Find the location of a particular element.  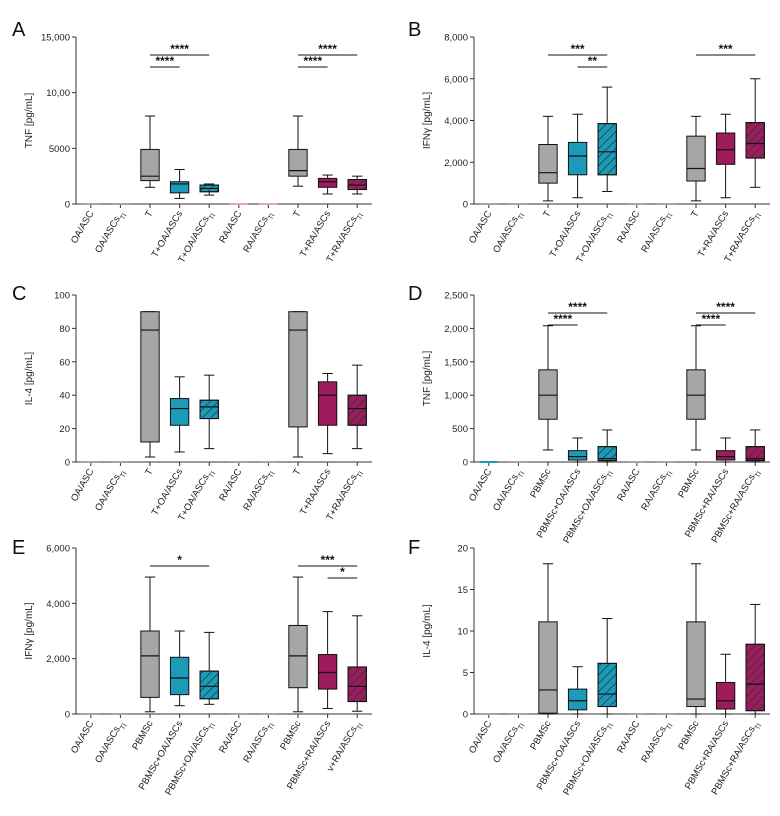

sig-label: ** is located at coordinates (593, 61).